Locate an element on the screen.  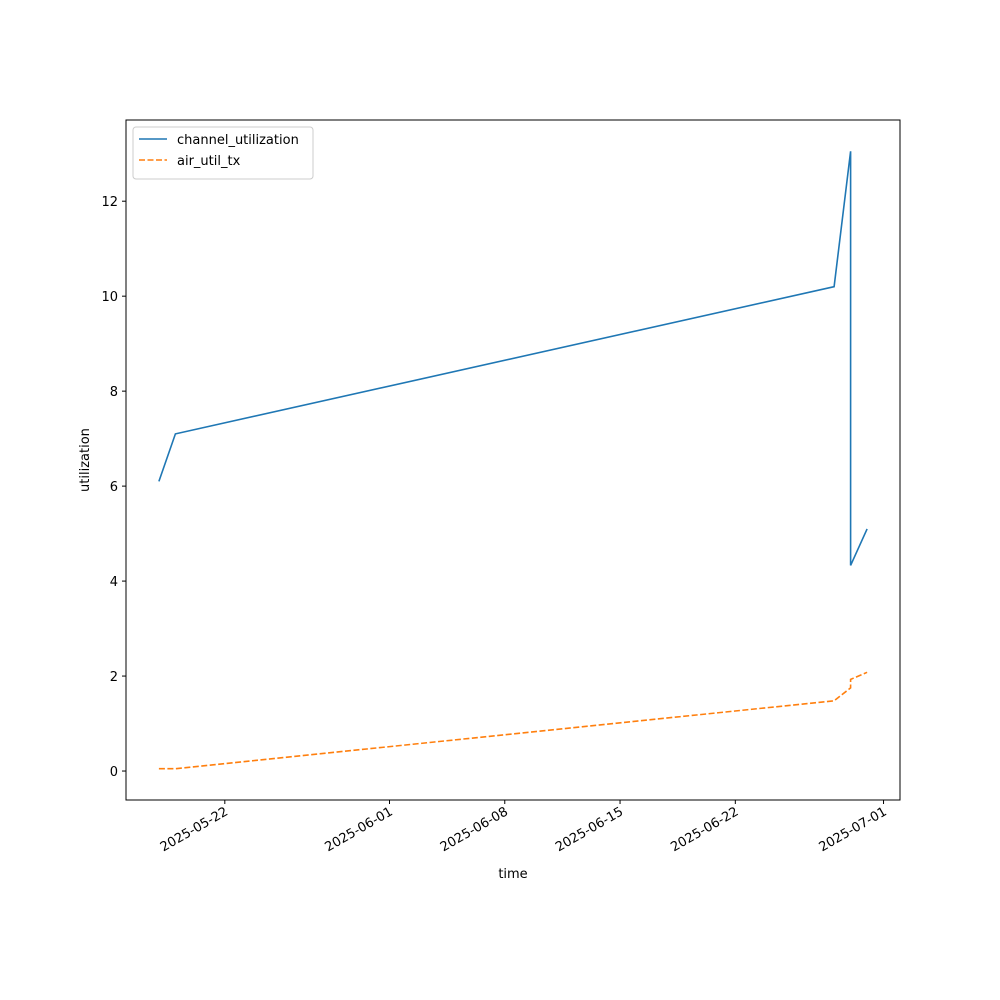
legend-label: channel_utilization is located at coordinates (238, 140).